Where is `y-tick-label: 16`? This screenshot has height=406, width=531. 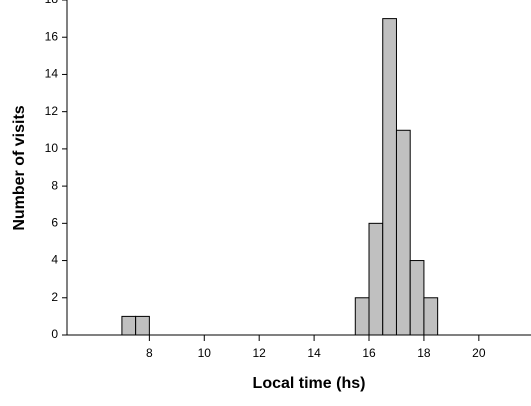
y-tick-label: 16 is located at coordinates (52, 36).